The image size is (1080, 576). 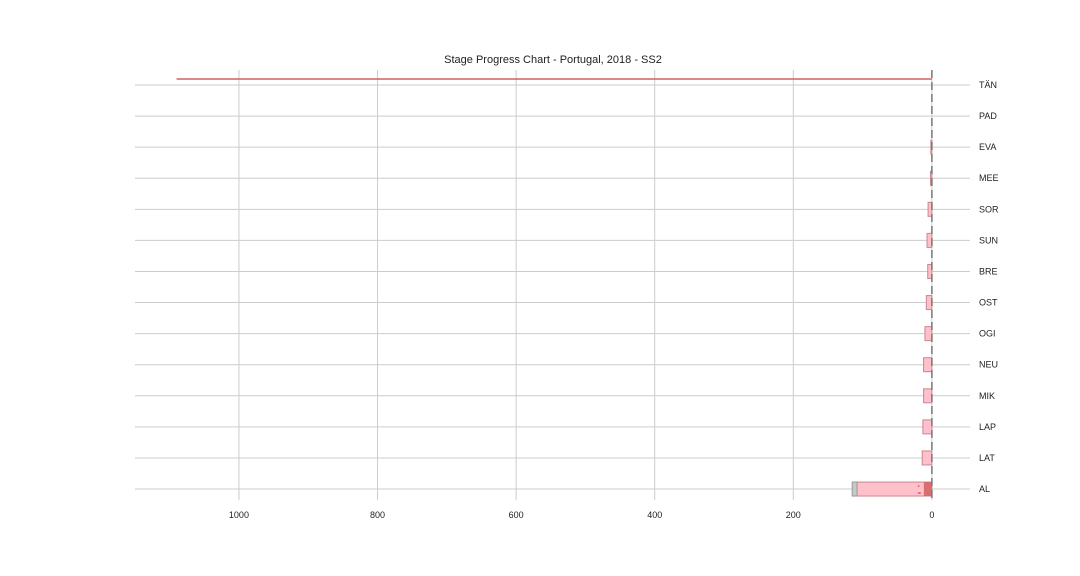 What do you see at coordinates (987, 458) in the screenshot?
I see `category-label: LAT` at bounding box center [987, 458].